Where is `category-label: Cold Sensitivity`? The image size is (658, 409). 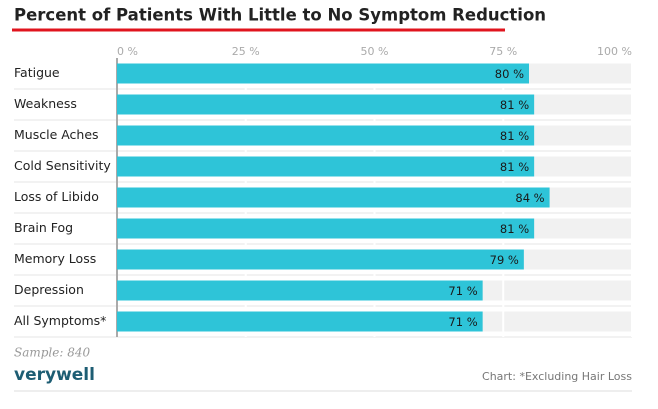 category-label: Cold Sensitivity is located at coordinates (62, 165).